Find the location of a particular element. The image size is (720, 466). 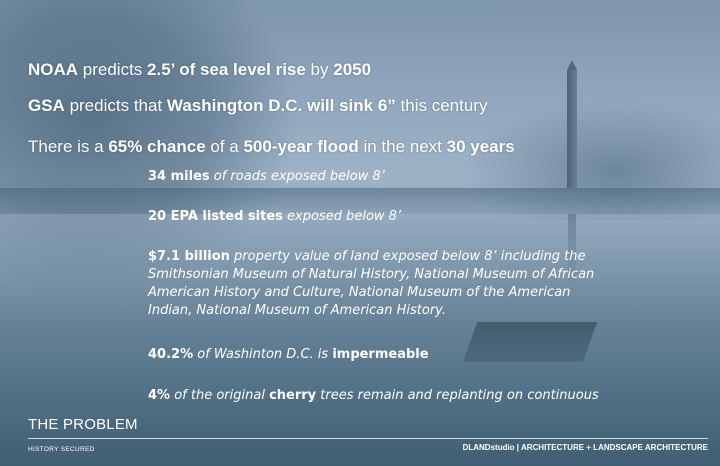

monument-tip is located at coordinates (572, 65).